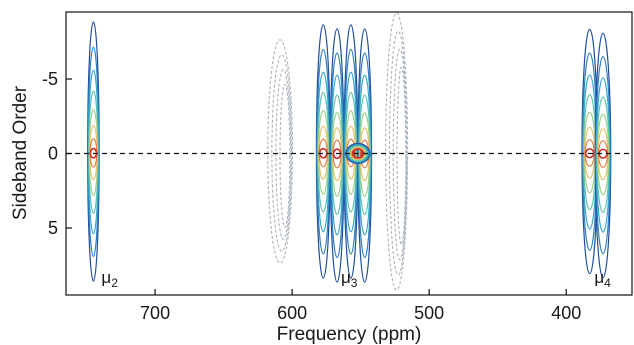 Image resolution: width=634 pixels, height=345 pixels. Describe the element at coordinates (53, 154) in the screenshot. I see `y-tick-label: 0` at that location.